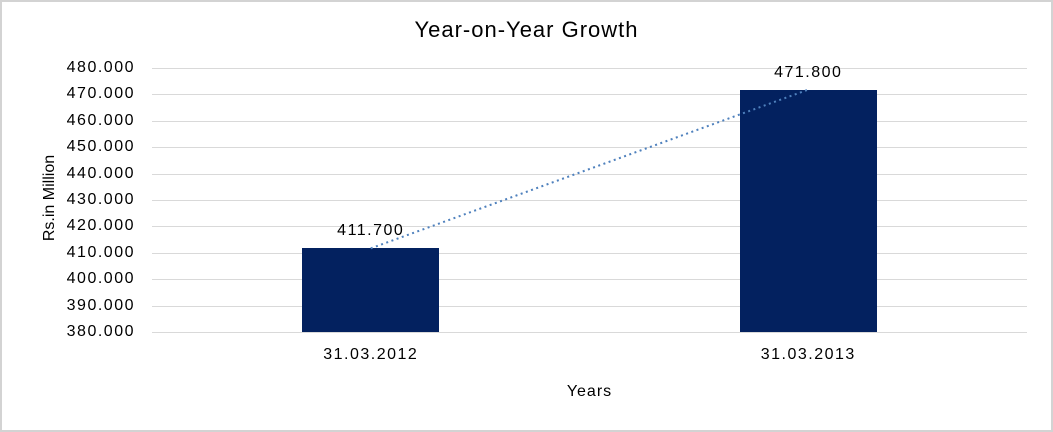 The height and width of the screenshot is (432, 1053). What do you see at coordinates (100, 199) in the screenshot?
I see `y-tick-label: 430.000` at bounding box center [100, 199].